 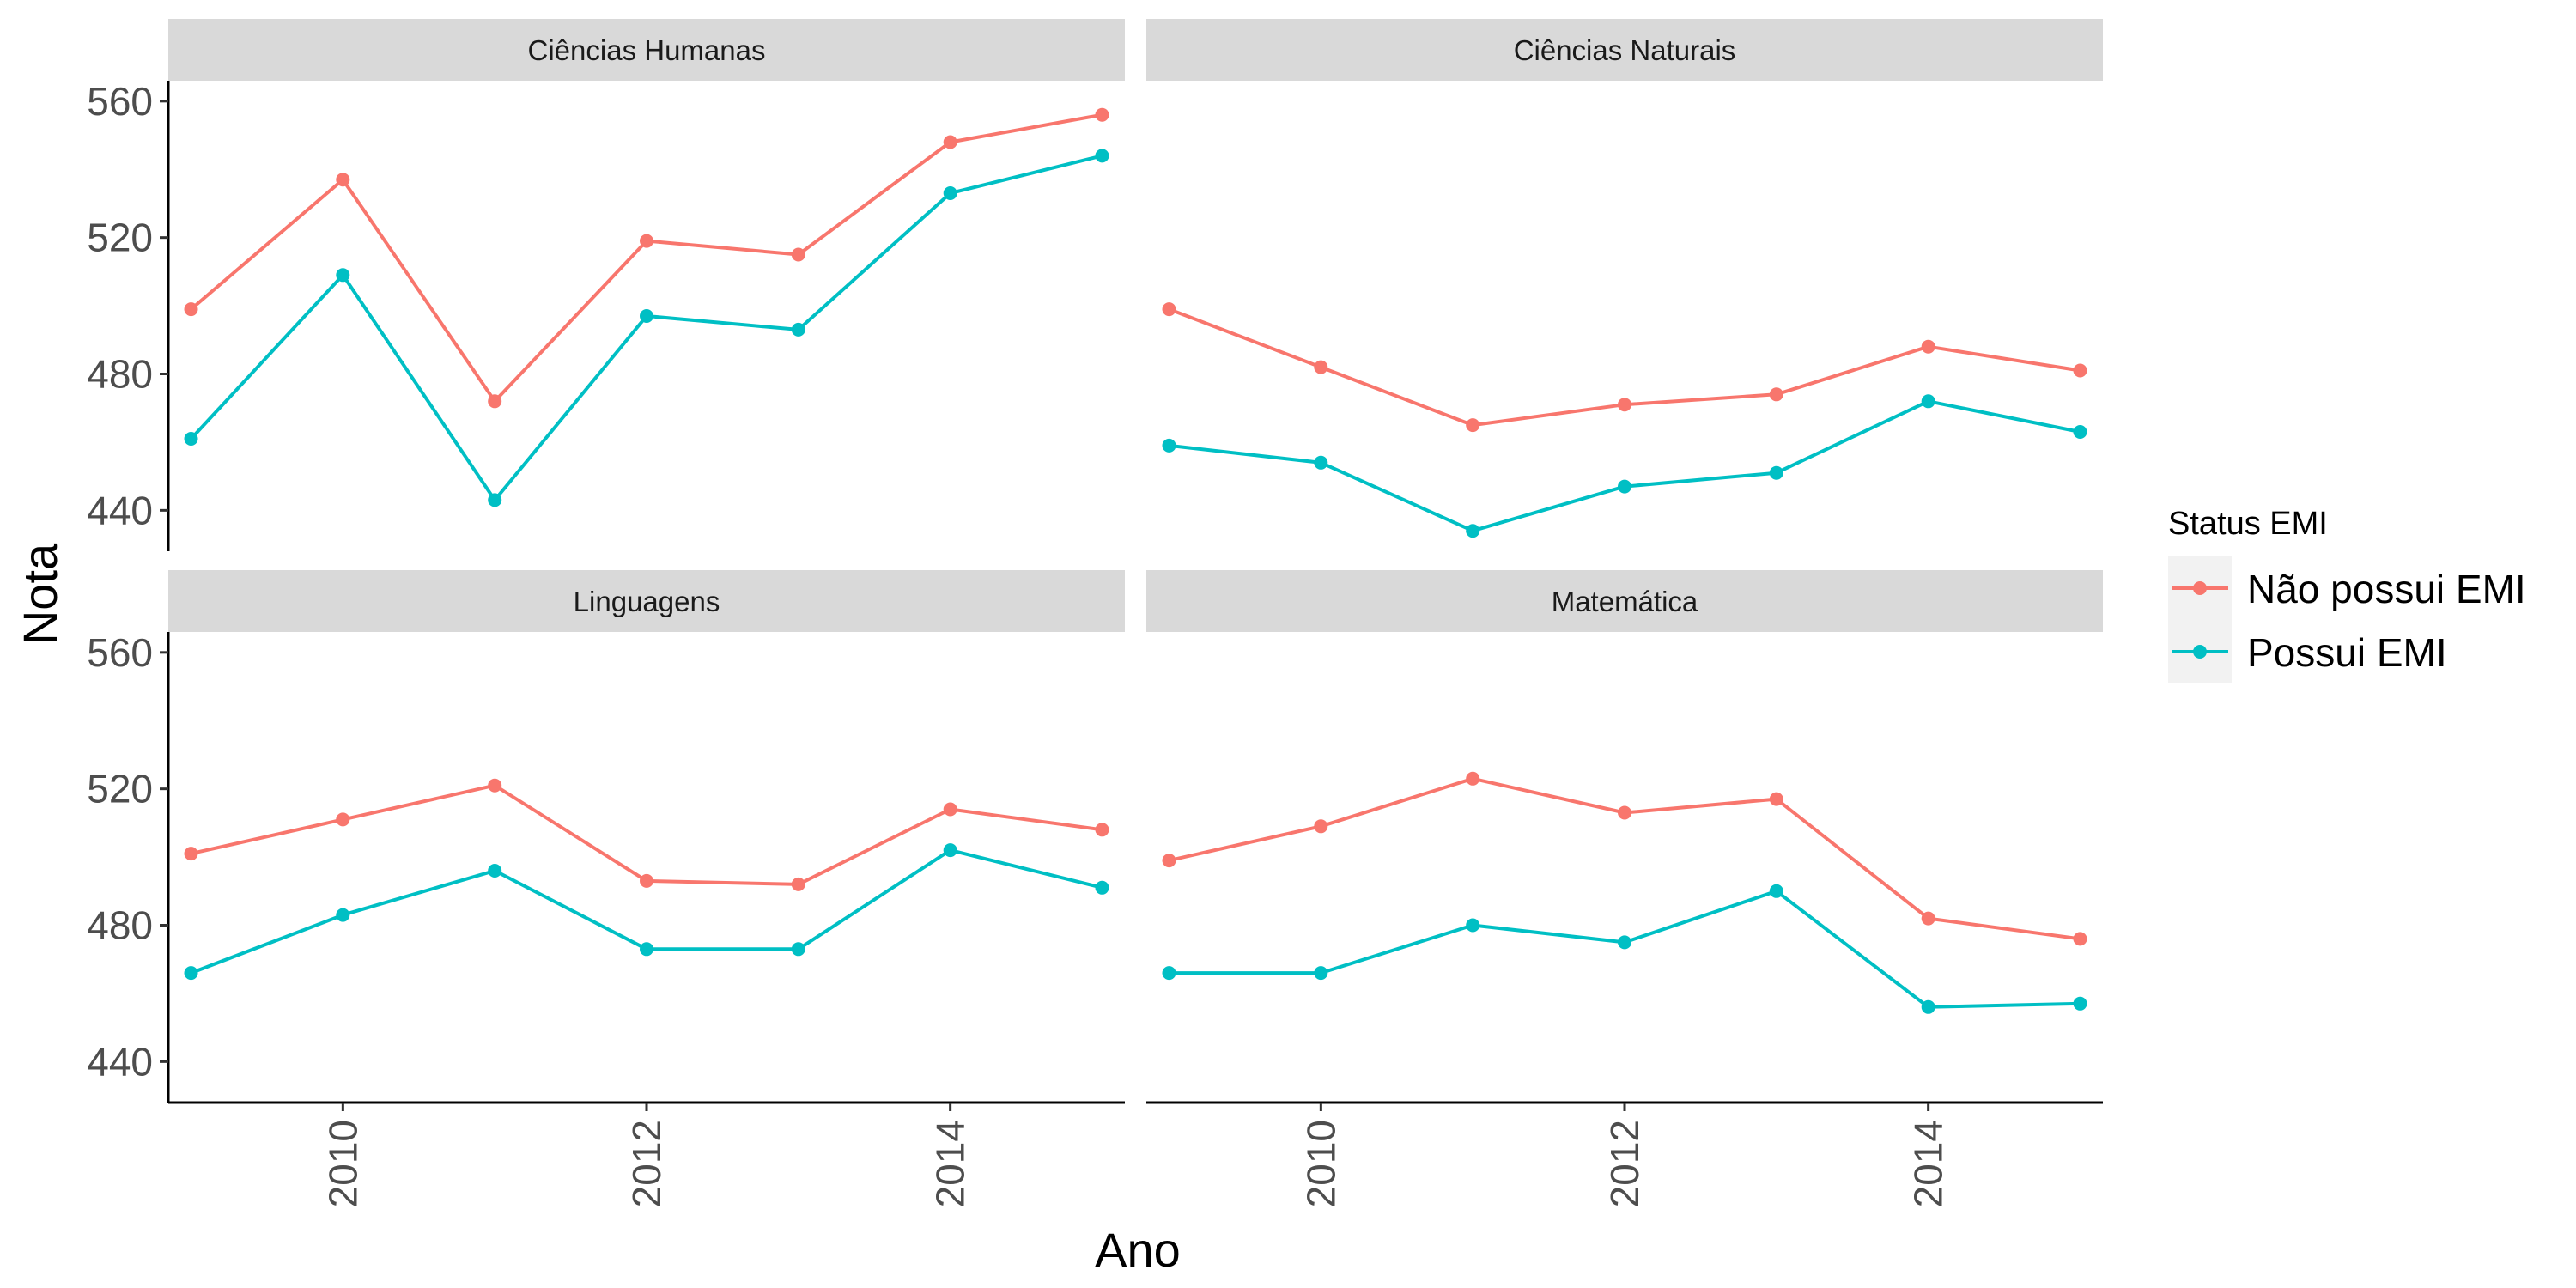 I want to click on legend-label-possui: Possui EMI, so click(x=2347, y=652).